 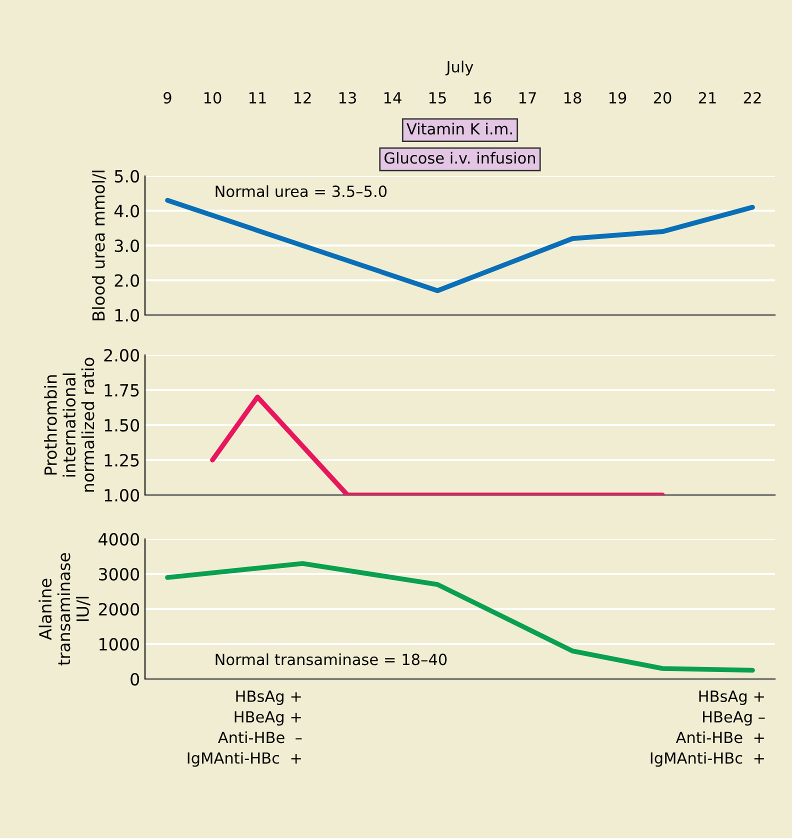 I want to click on x-axis-title: July, so click(x=459, y=68).